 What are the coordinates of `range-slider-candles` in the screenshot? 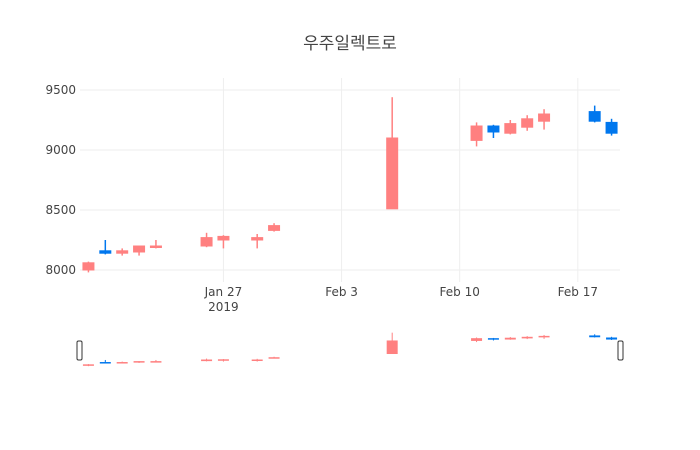 It's located at (350, 349).